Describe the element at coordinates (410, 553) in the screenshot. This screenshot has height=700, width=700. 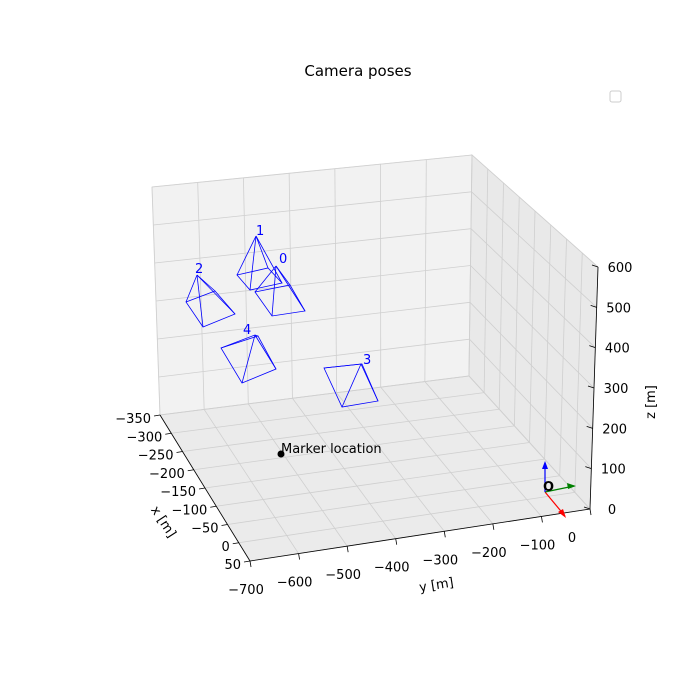
I see `y-tick-group: −700 −600 −500 −400 −300 −200 −100 0` at that location.